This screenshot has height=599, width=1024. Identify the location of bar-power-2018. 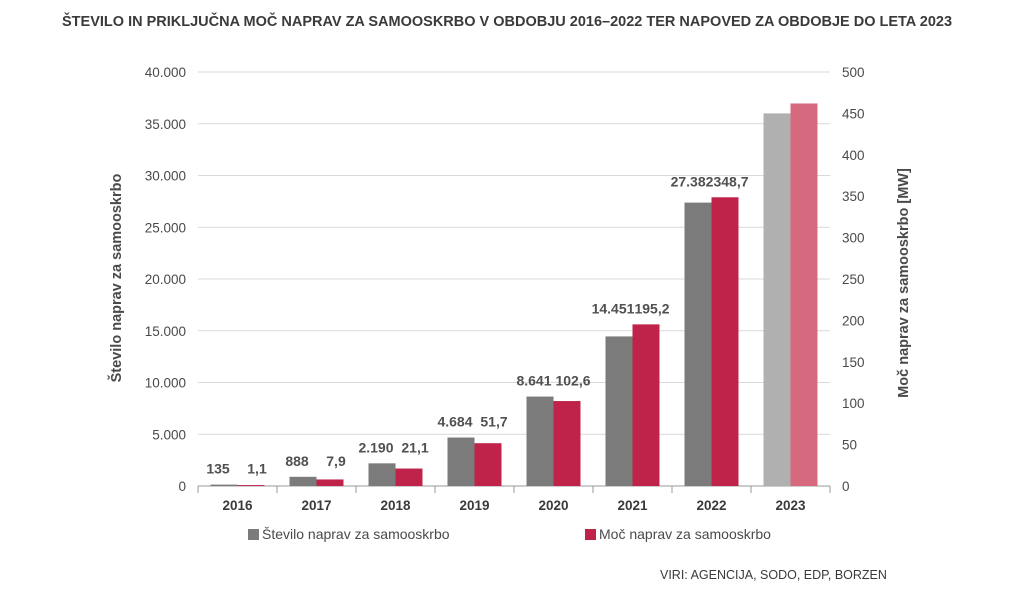
(409, 477).